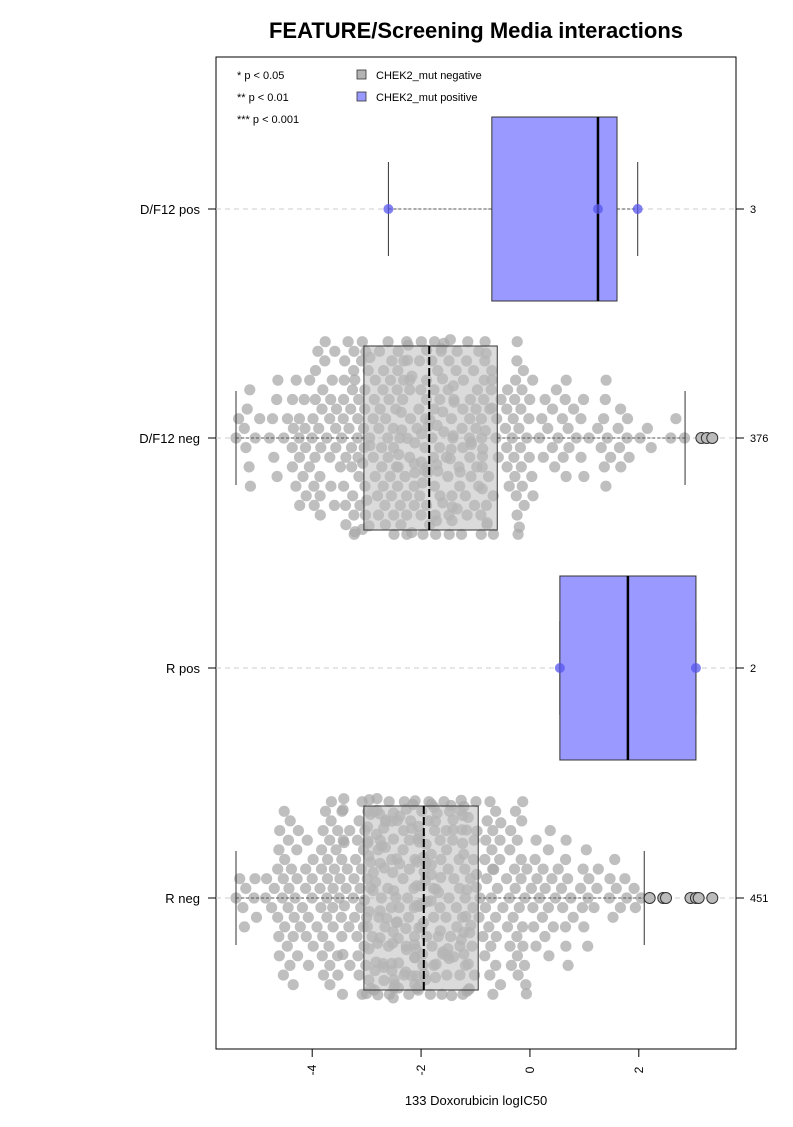  Describe the element at coordinates (421, 1069) in the screenshot. I see `x-tick-label: -2` at that location.